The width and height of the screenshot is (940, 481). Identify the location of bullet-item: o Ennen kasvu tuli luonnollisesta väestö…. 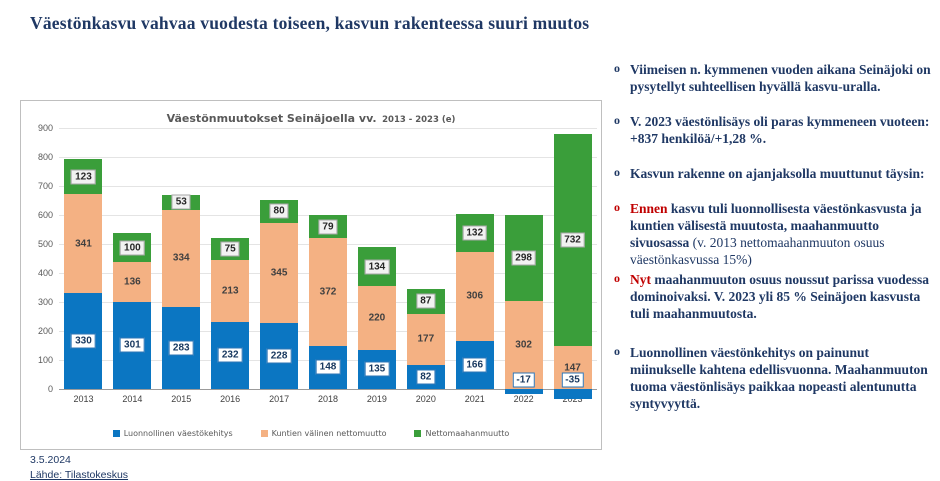
(775, 234).